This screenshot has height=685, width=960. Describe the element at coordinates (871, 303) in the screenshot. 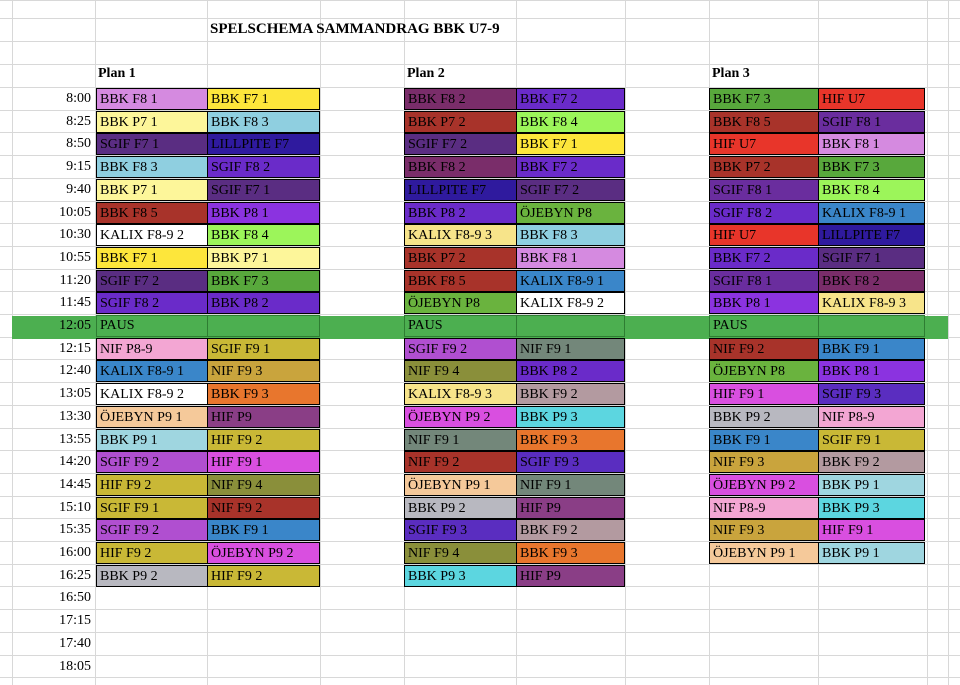

I see `match-team-cell: KALIX F8-9 3` at that location.